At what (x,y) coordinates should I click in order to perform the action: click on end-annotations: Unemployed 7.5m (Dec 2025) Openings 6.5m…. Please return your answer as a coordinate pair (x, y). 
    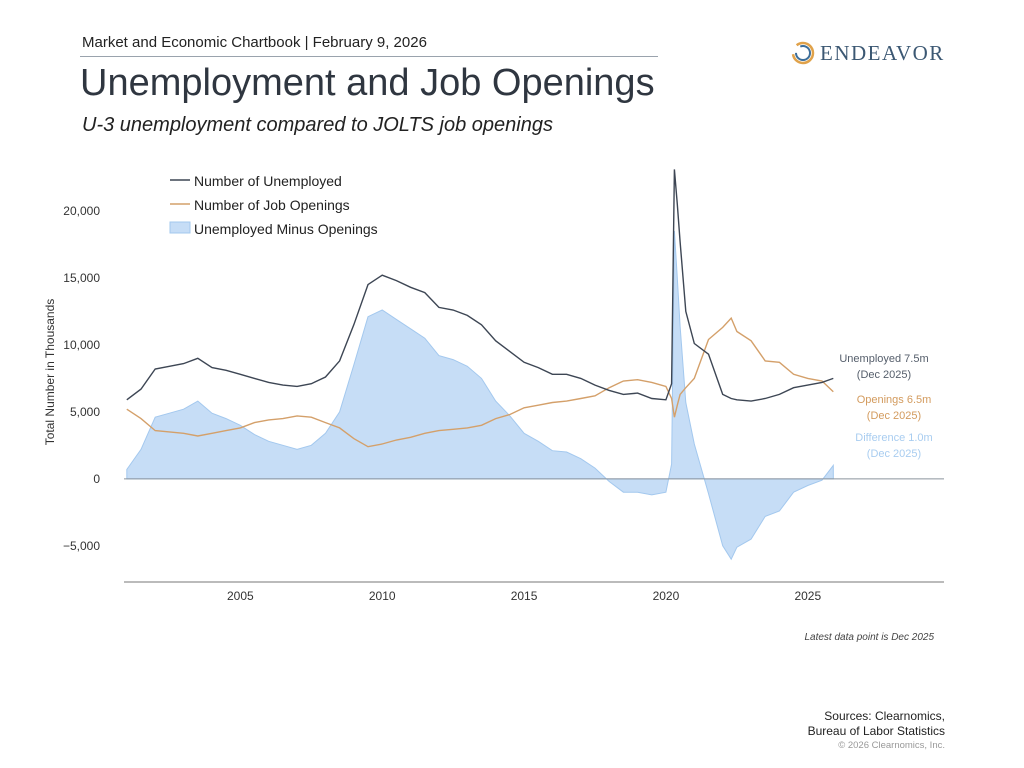
    Looking at the image, I should click on (885, 406).